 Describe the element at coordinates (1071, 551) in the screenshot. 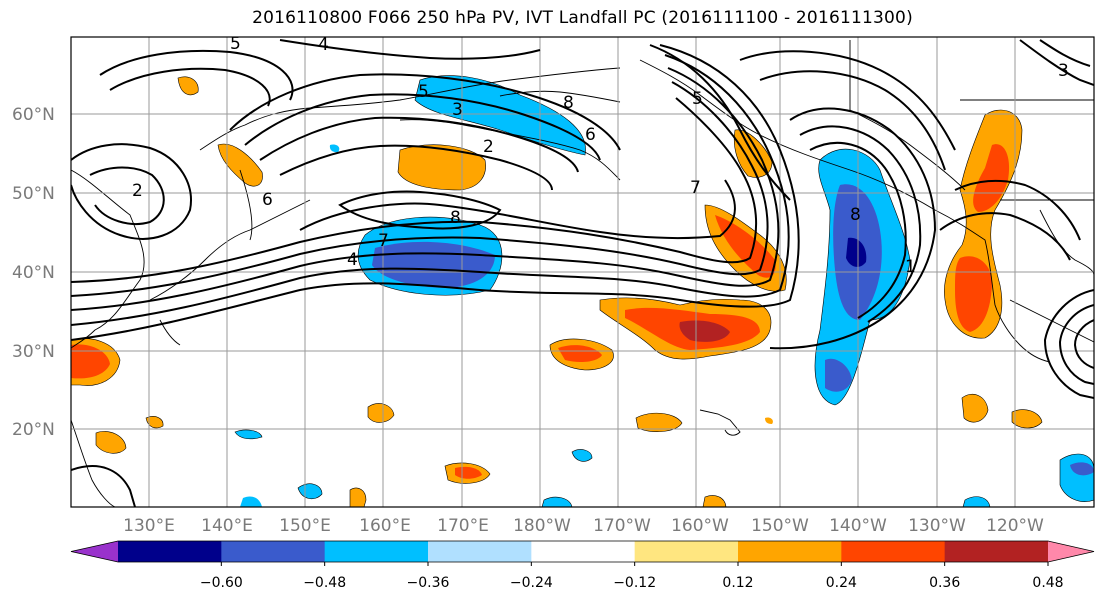

I see `colorbar-extend-high` at that location.